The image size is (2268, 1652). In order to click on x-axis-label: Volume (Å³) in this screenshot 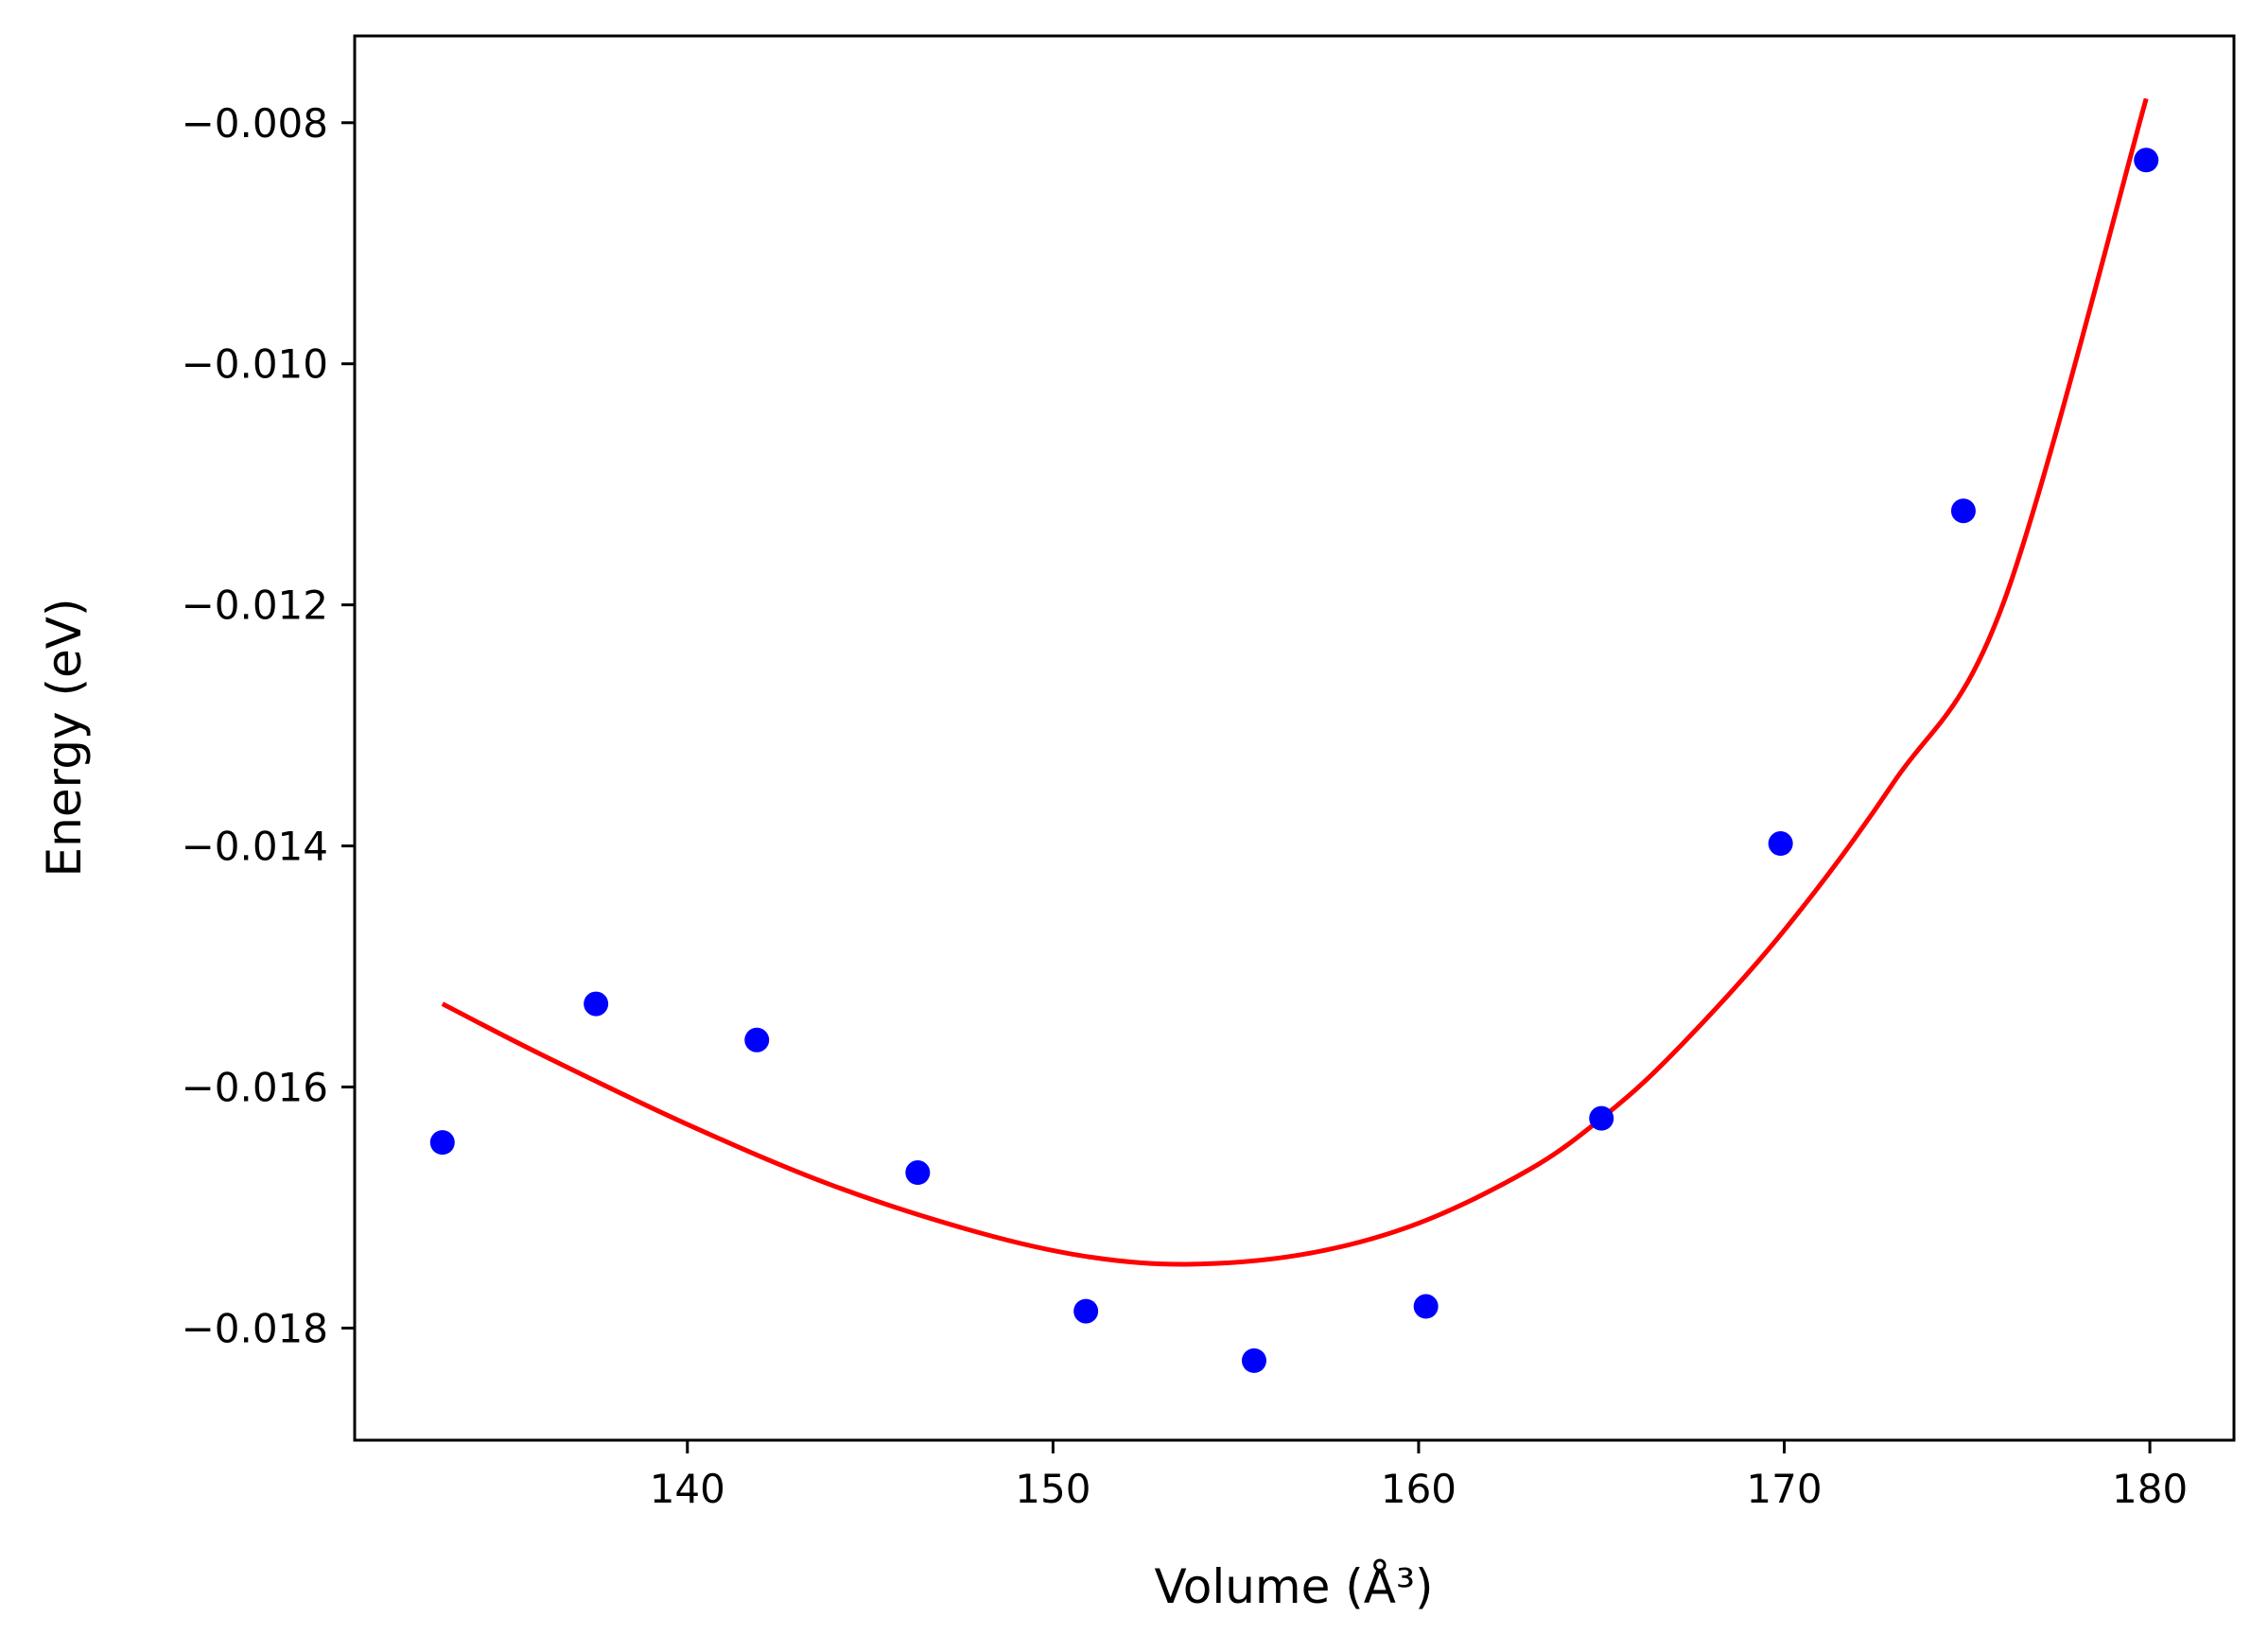, I will do `click(1293, 1587)`.